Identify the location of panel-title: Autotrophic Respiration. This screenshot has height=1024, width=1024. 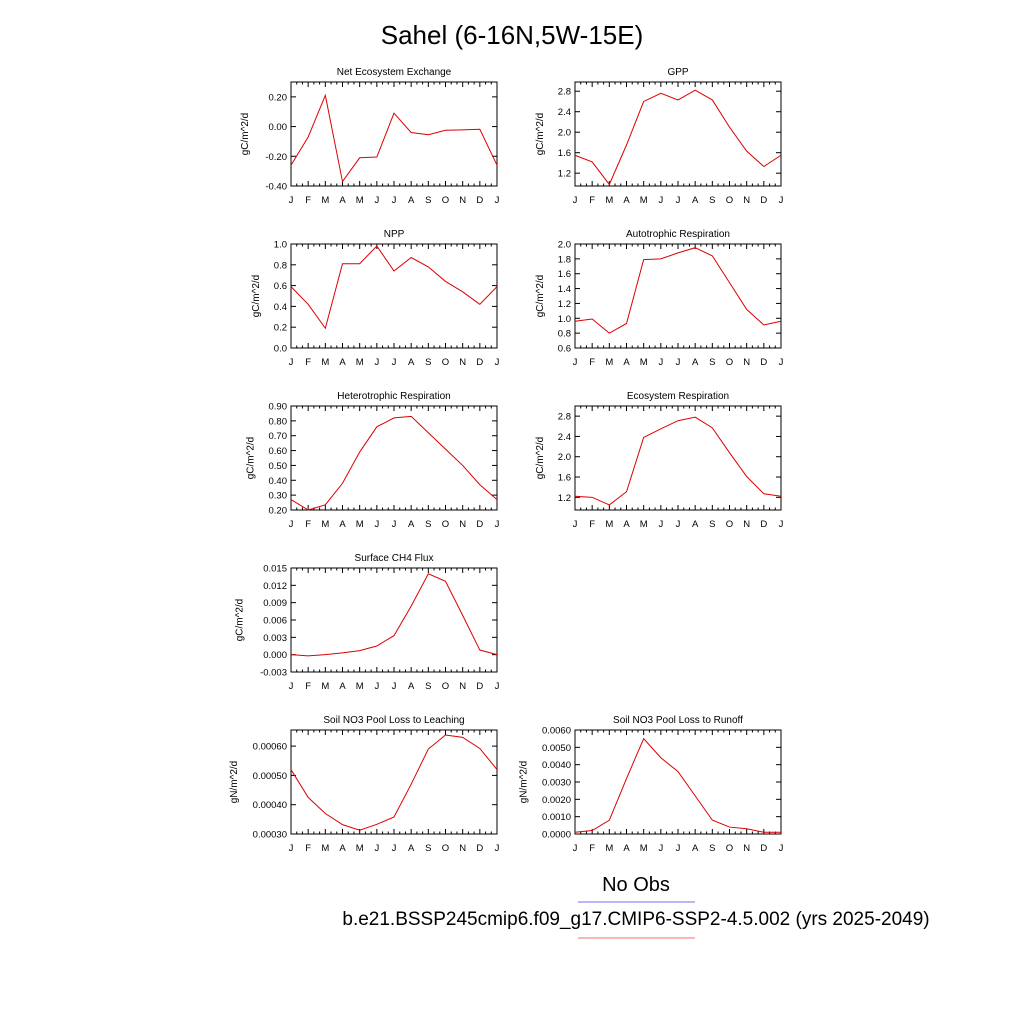
(678, 234).